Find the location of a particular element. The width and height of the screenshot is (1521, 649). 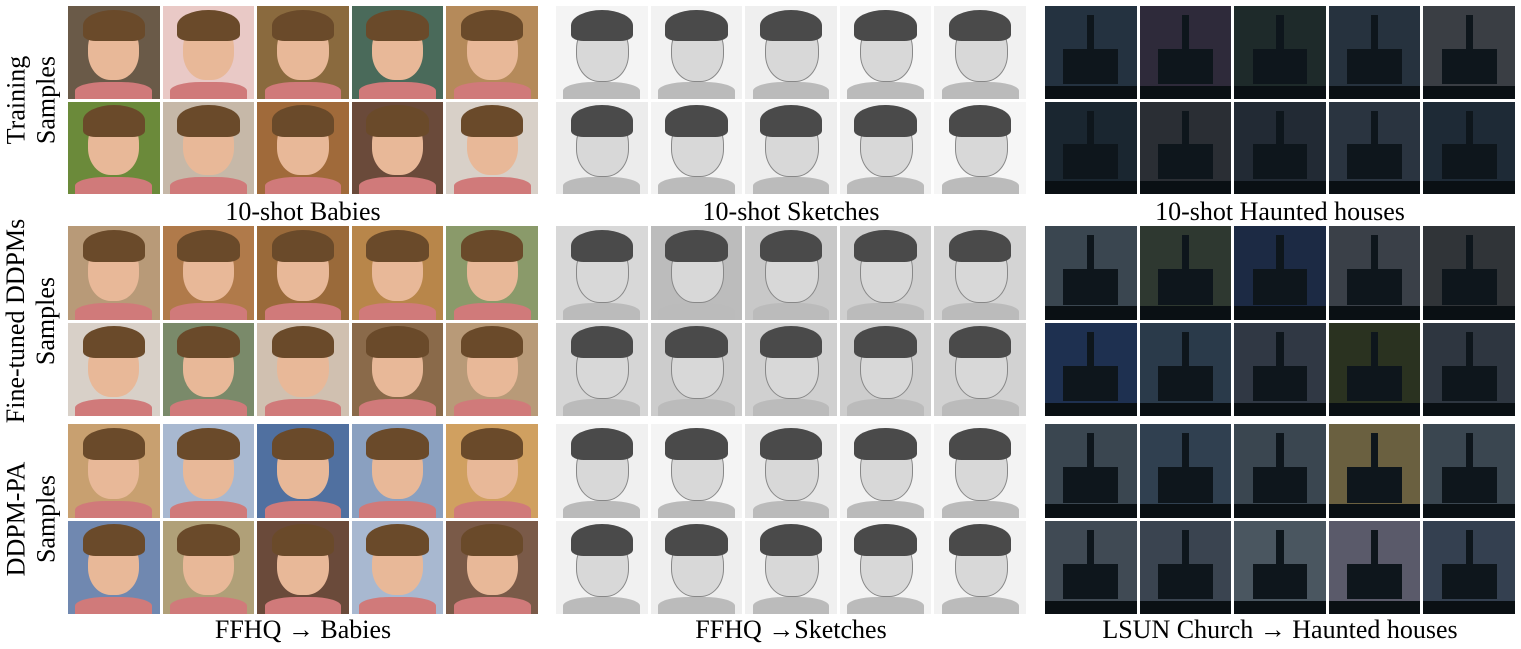

image-grid-house-row2 is located at coordinates (1280, 321).